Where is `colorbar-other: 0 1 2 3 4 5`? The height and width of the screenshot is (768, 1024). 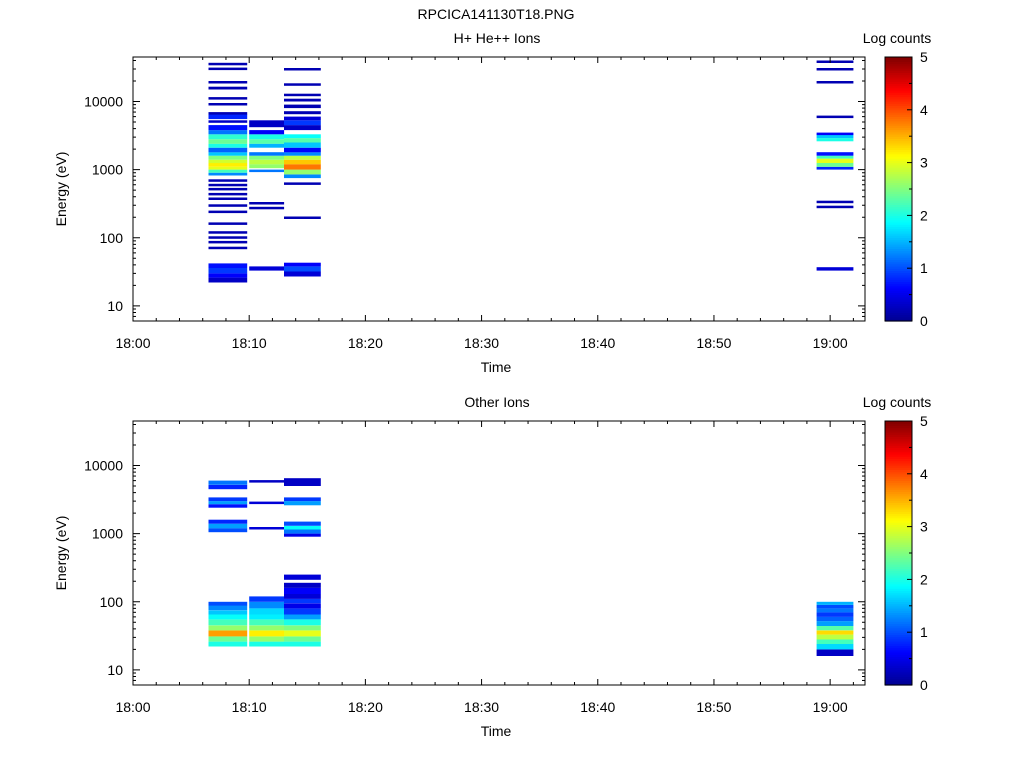
colorbar-other: 0 1 2 3 4 5 is located at coordinates (906, 553).